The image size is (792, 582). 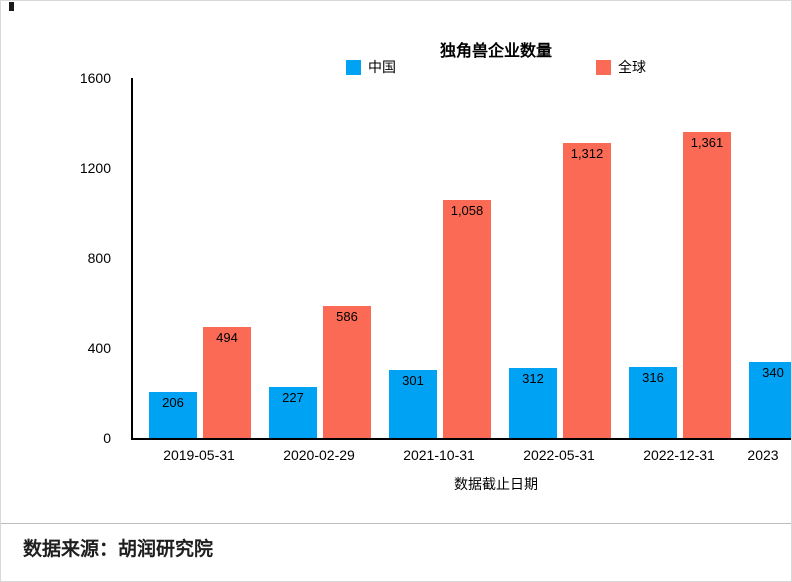 What do you see at coordinates (396, 523) in the screenshot?
I see `footer-divider` at bounding box center [396, 523].